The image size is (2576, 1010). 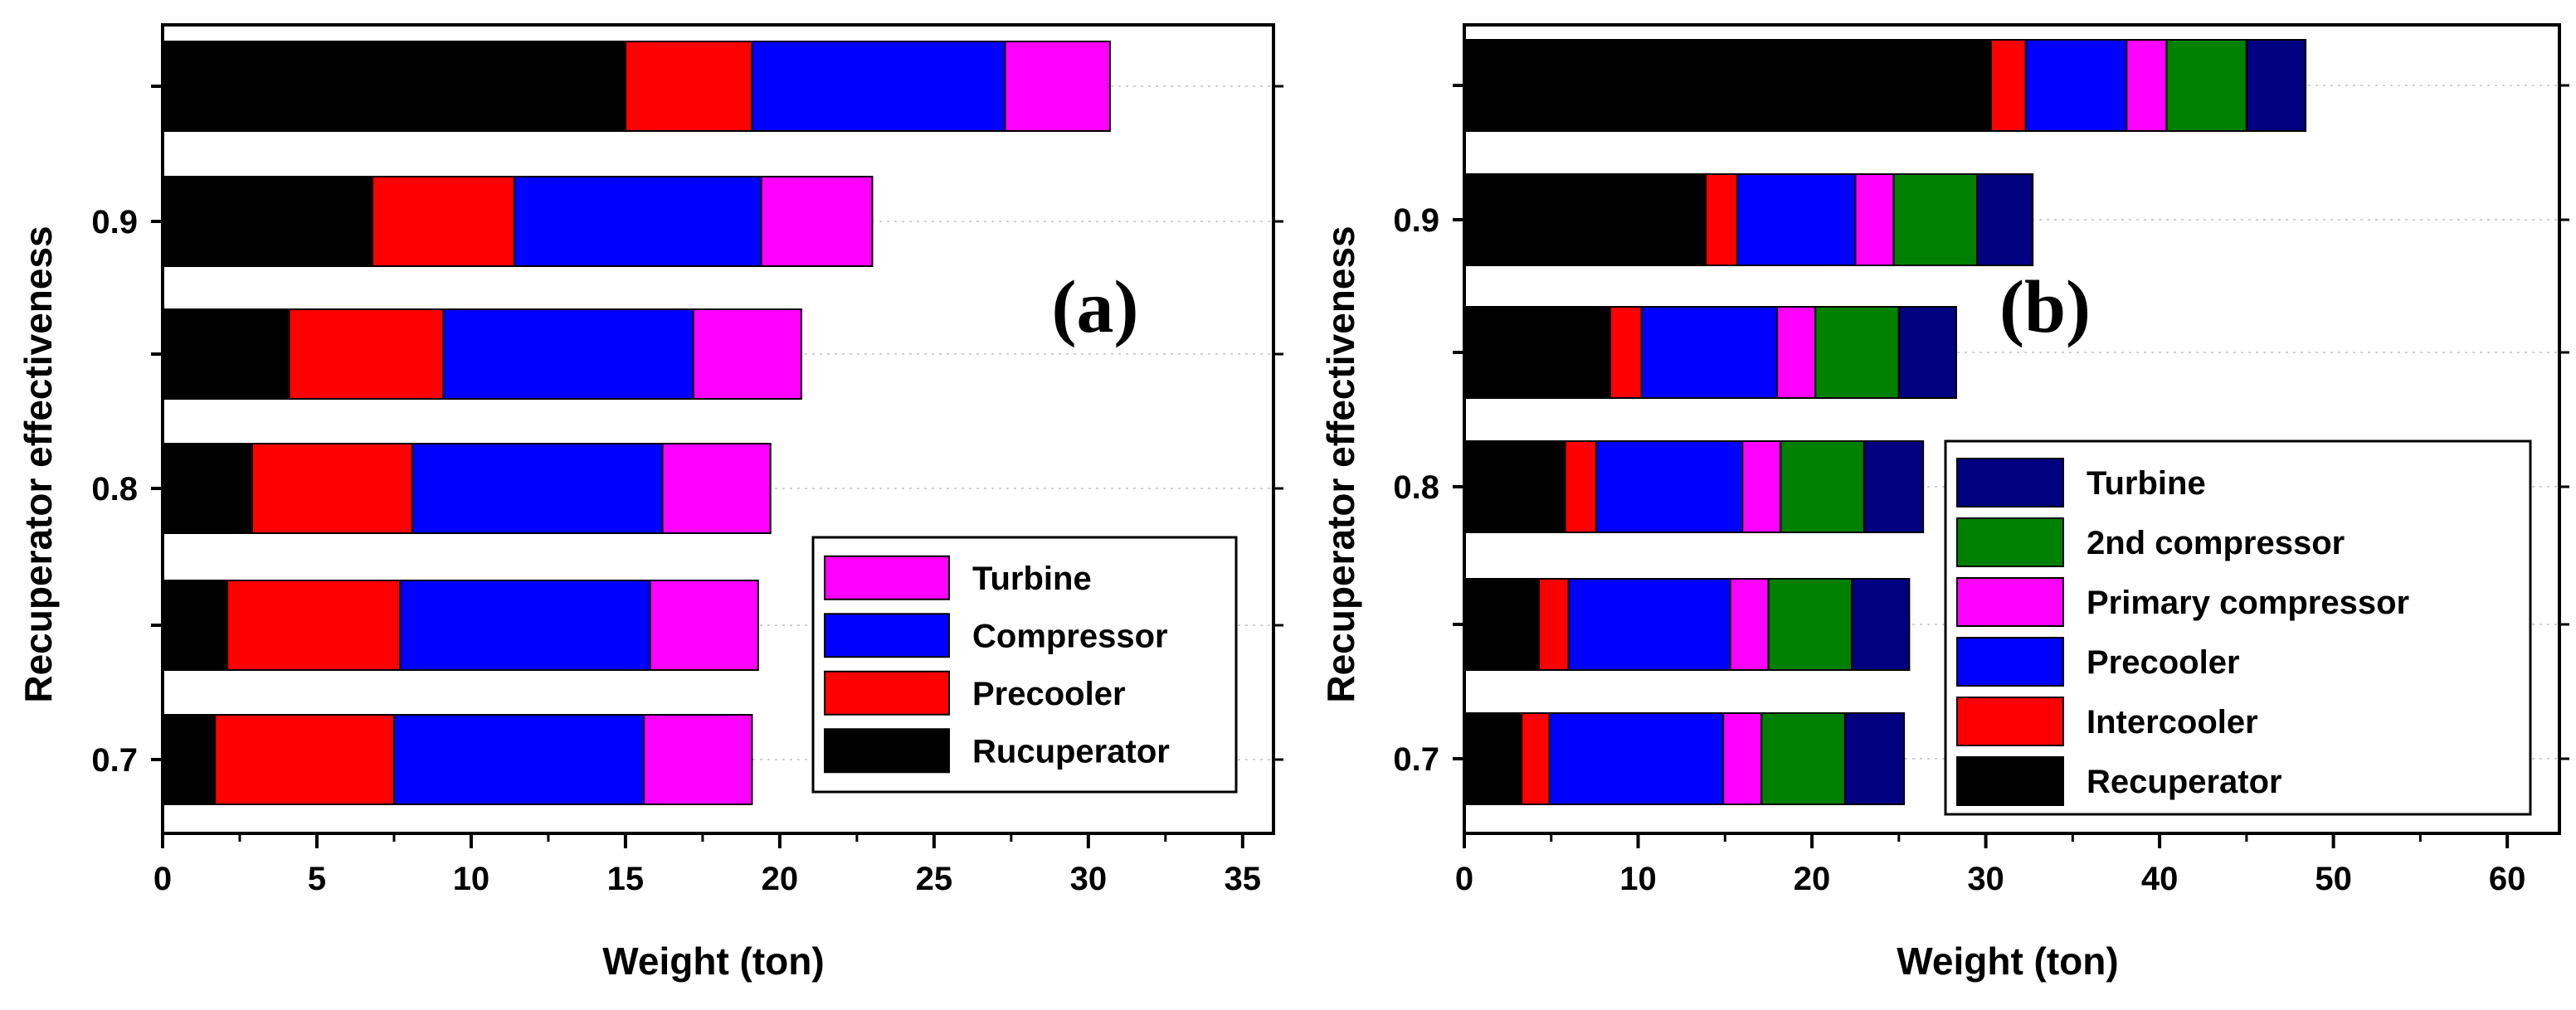 I want to click on bar-precooler-0-95: Precooler @ 0.95: 4.1, so click(x=688, y=86).